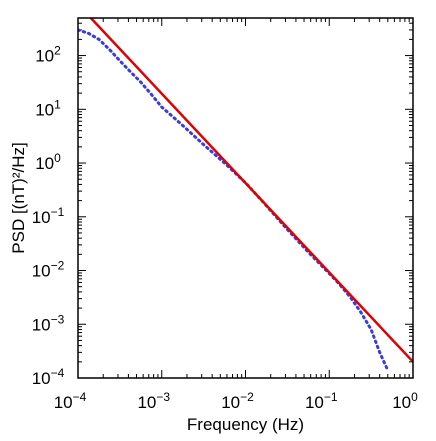 This screenshot has height=441, width=436. I want to click on y-tick-label: 10⁻³, so click(48, 323).